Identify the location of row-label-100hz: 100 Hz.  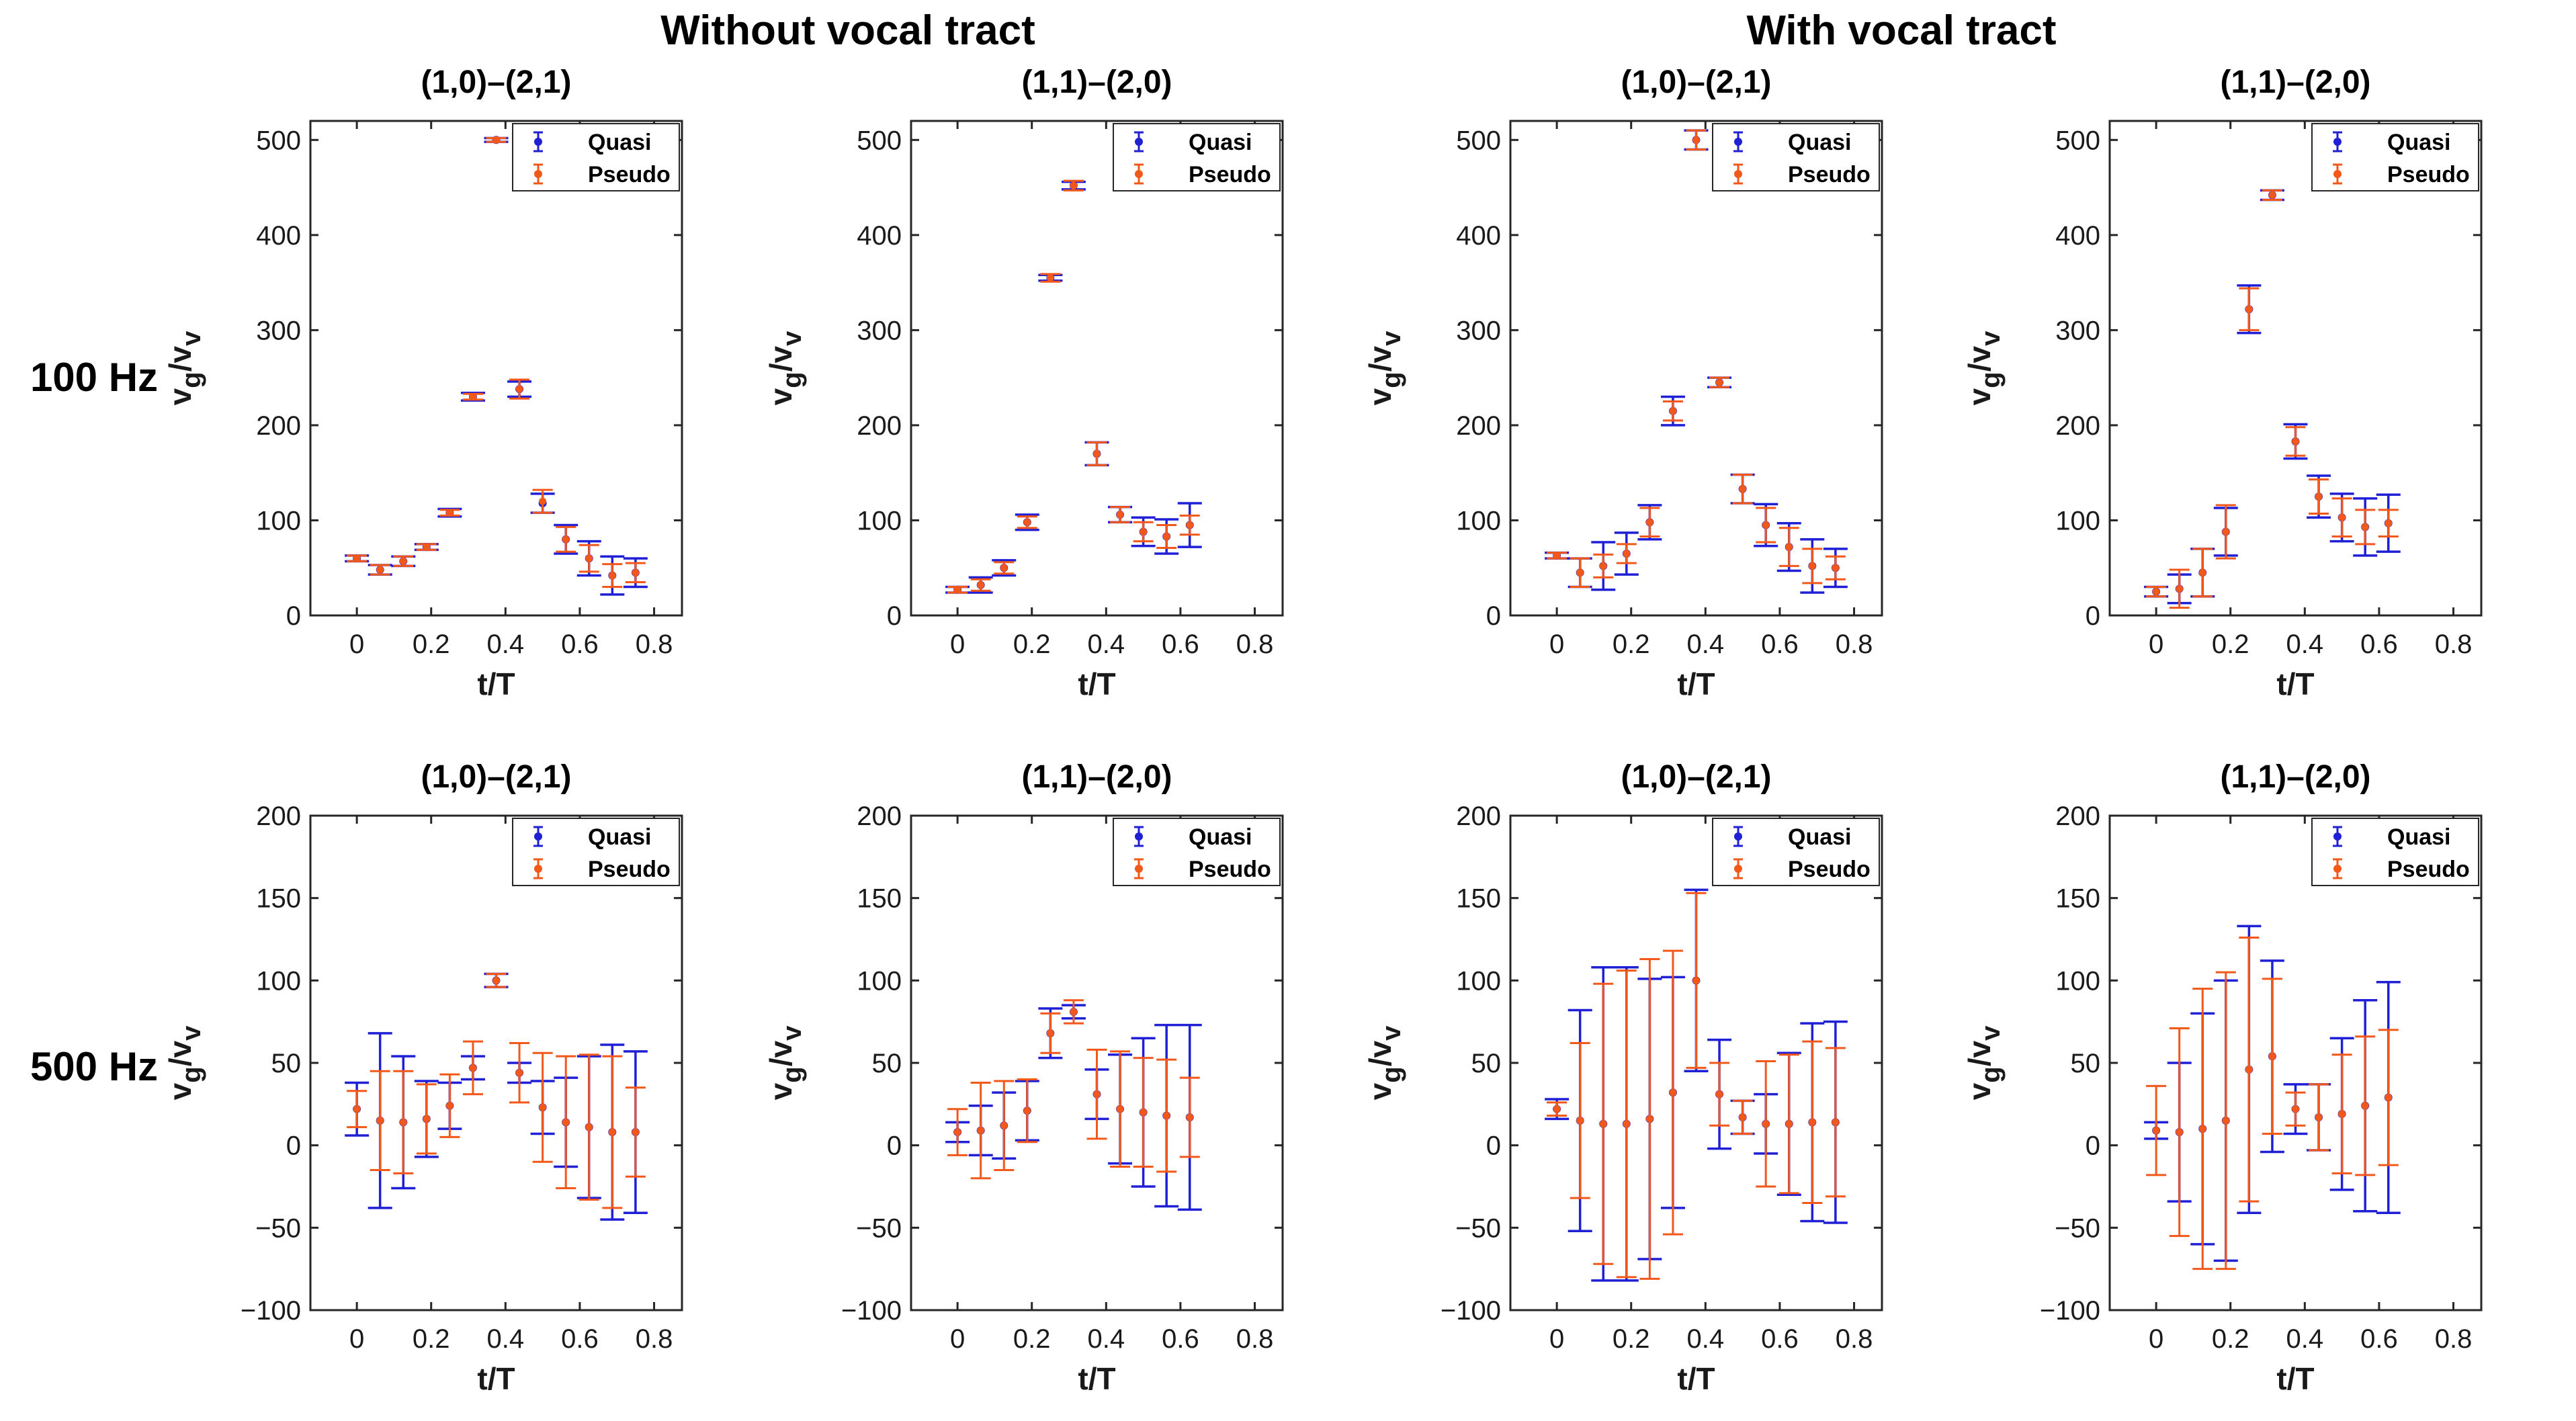
(94, 377).